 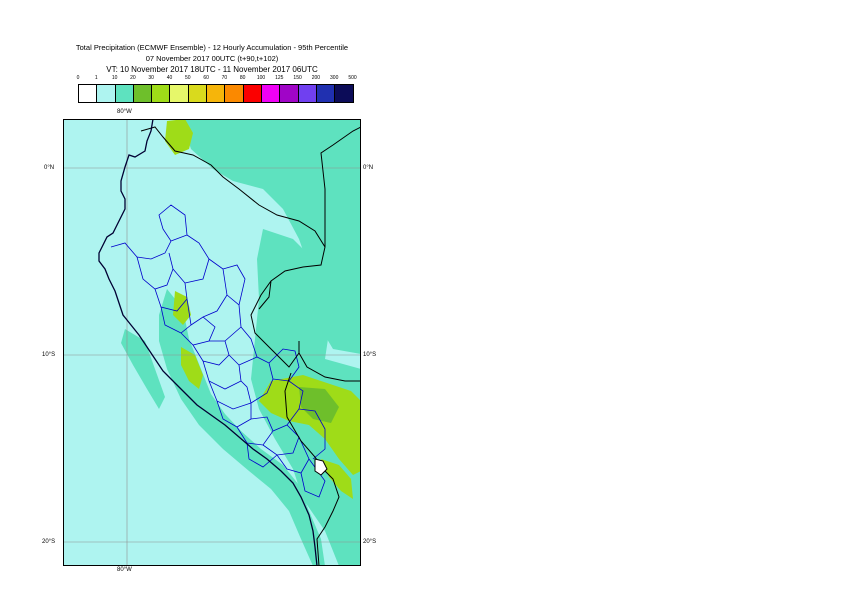 What do you see at coordinates (368, 168) in the screenshot?
I see `lat-label-right-0: 0°N` at bounding box center [368, 168].